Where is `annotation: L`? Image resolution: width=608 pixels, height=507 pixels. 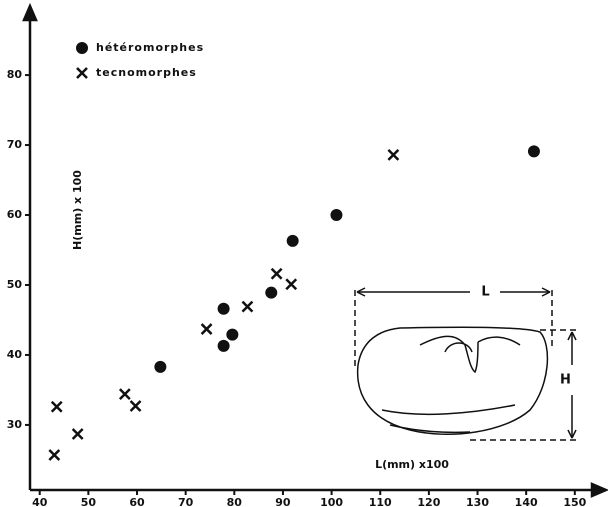
annotation: L is located at coordinates (485, 292).